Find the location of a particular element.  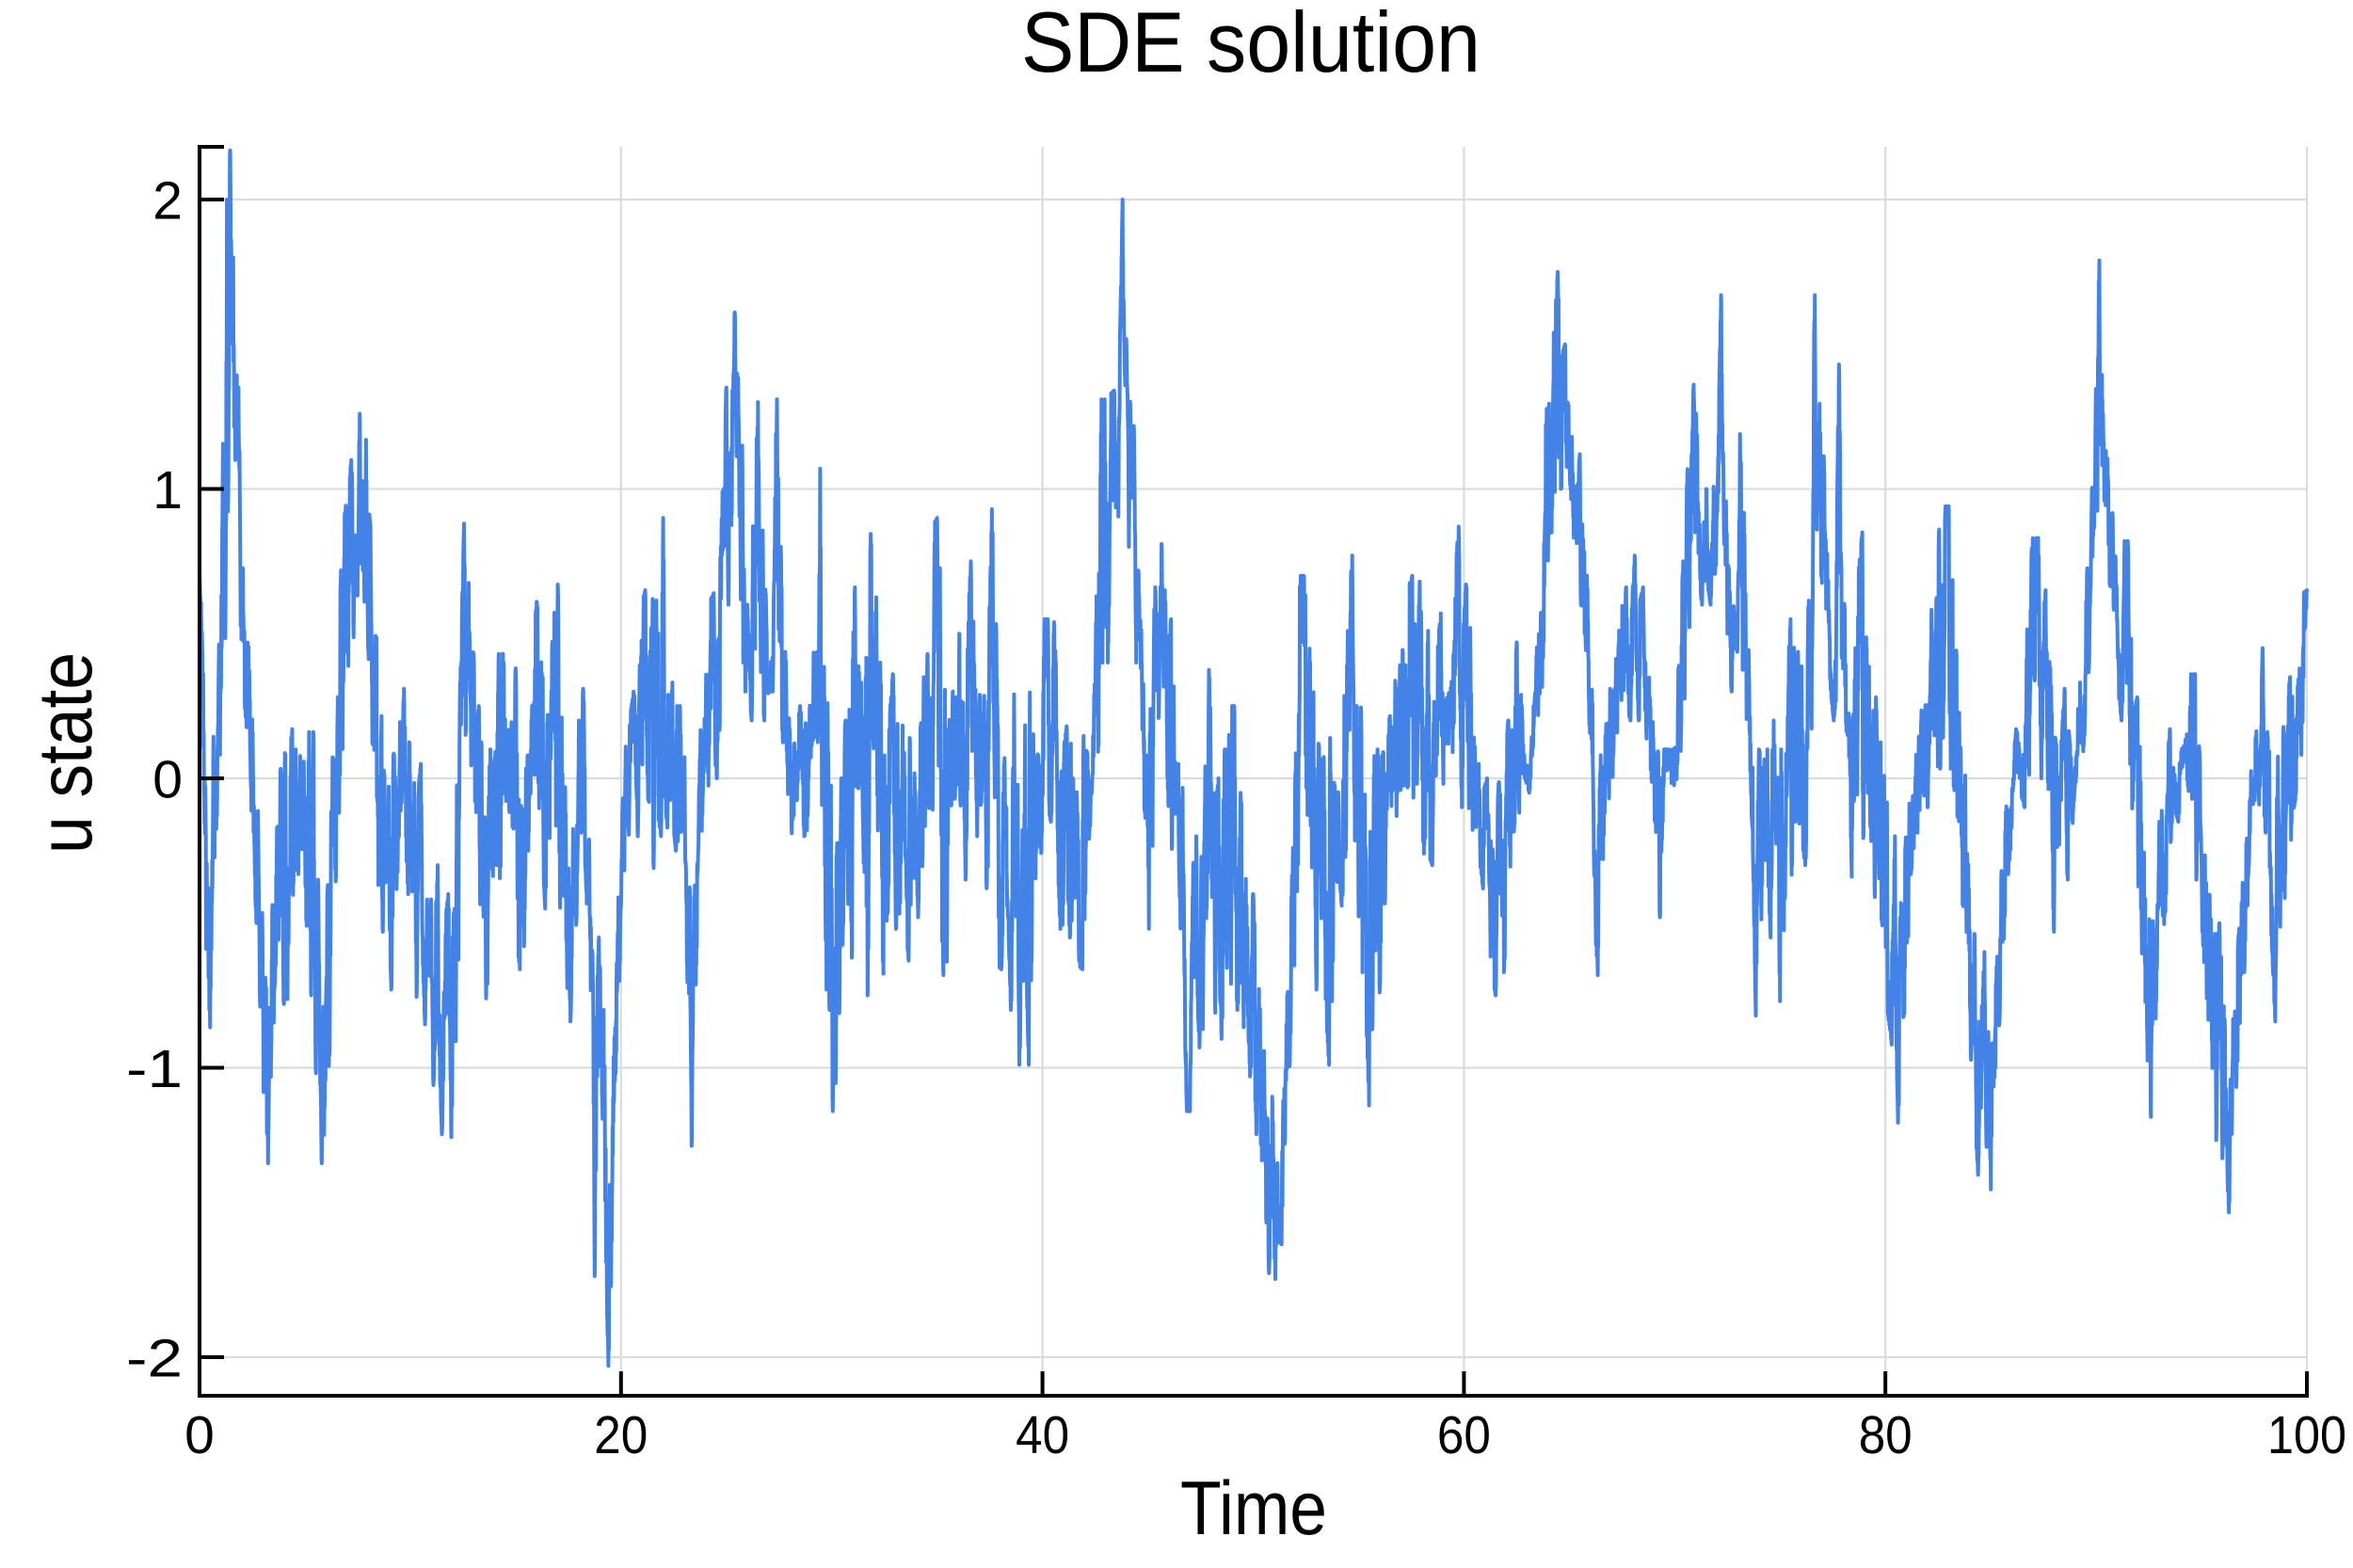

svg-text: Time is located at coordinates (1253, 1508).